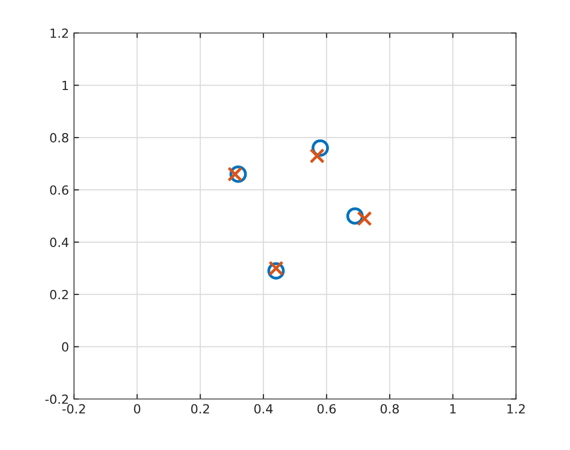 The width and height of the screenshot is (570, 450). I want to click on x-tick-label: 0.8, so click(389, 409).